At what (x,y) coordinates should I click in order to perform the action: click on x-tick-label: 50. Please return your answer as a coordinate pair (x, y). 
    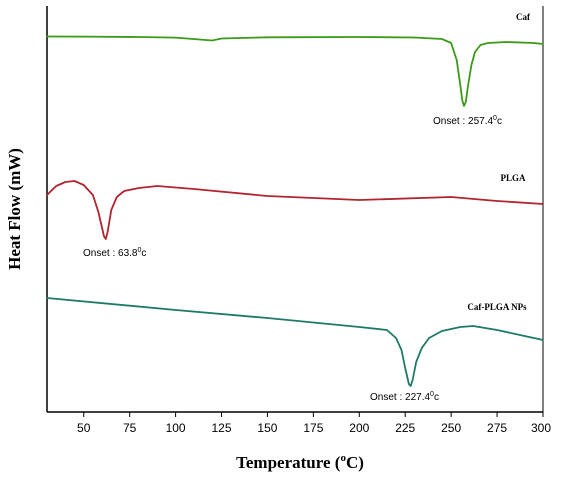
    Looking at the image, I should click on (84, 428).